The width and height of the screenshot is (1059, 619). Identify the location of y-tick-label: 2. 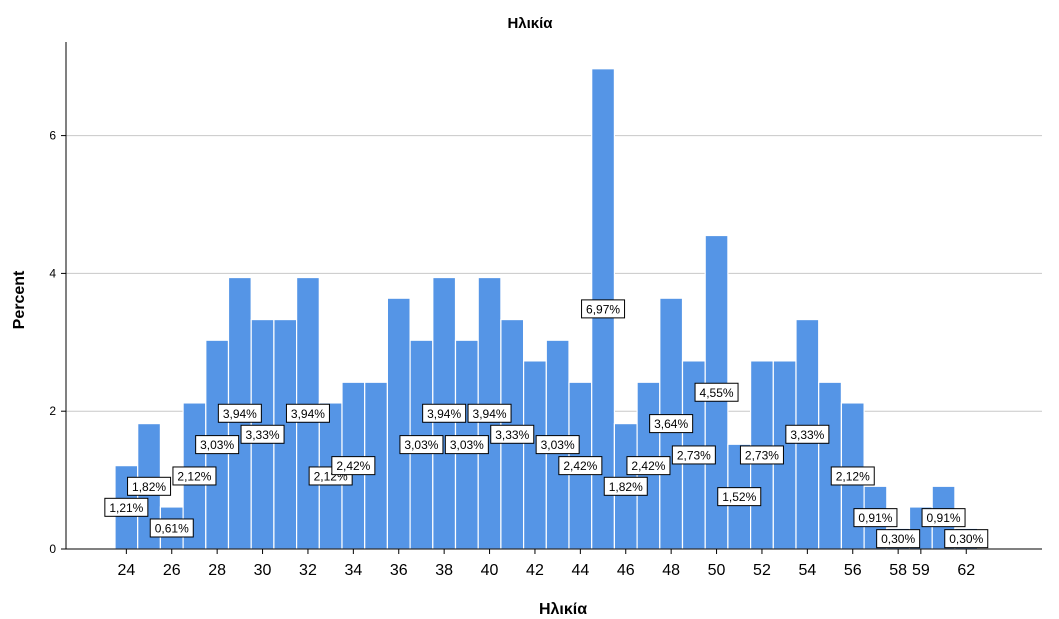
(52, 411).